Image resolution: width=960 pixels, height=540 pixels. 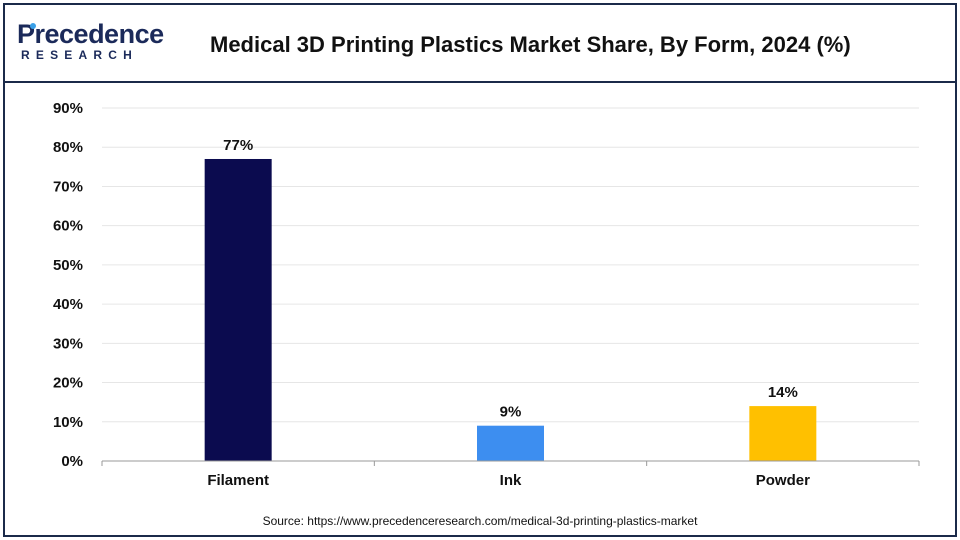 I want to click on y-tick-label: 40%, so click(x=68, y=304).